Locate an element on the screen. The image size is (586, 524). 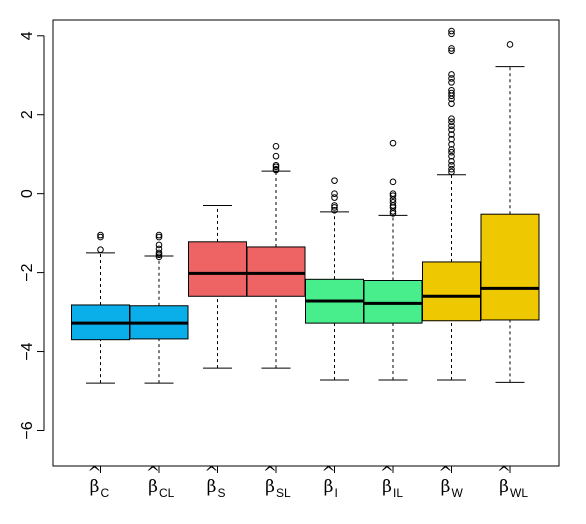
y-axis: −6 −4 −2 0 2 4 is located at coordinates (32, 235).